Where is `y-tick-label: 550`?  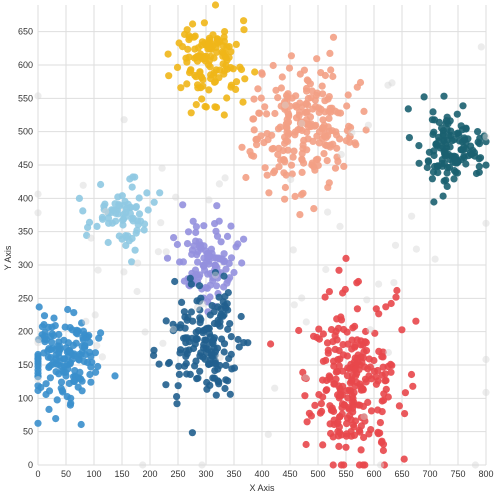 y-tick-label: 550 is located at coordinates (25, 98).